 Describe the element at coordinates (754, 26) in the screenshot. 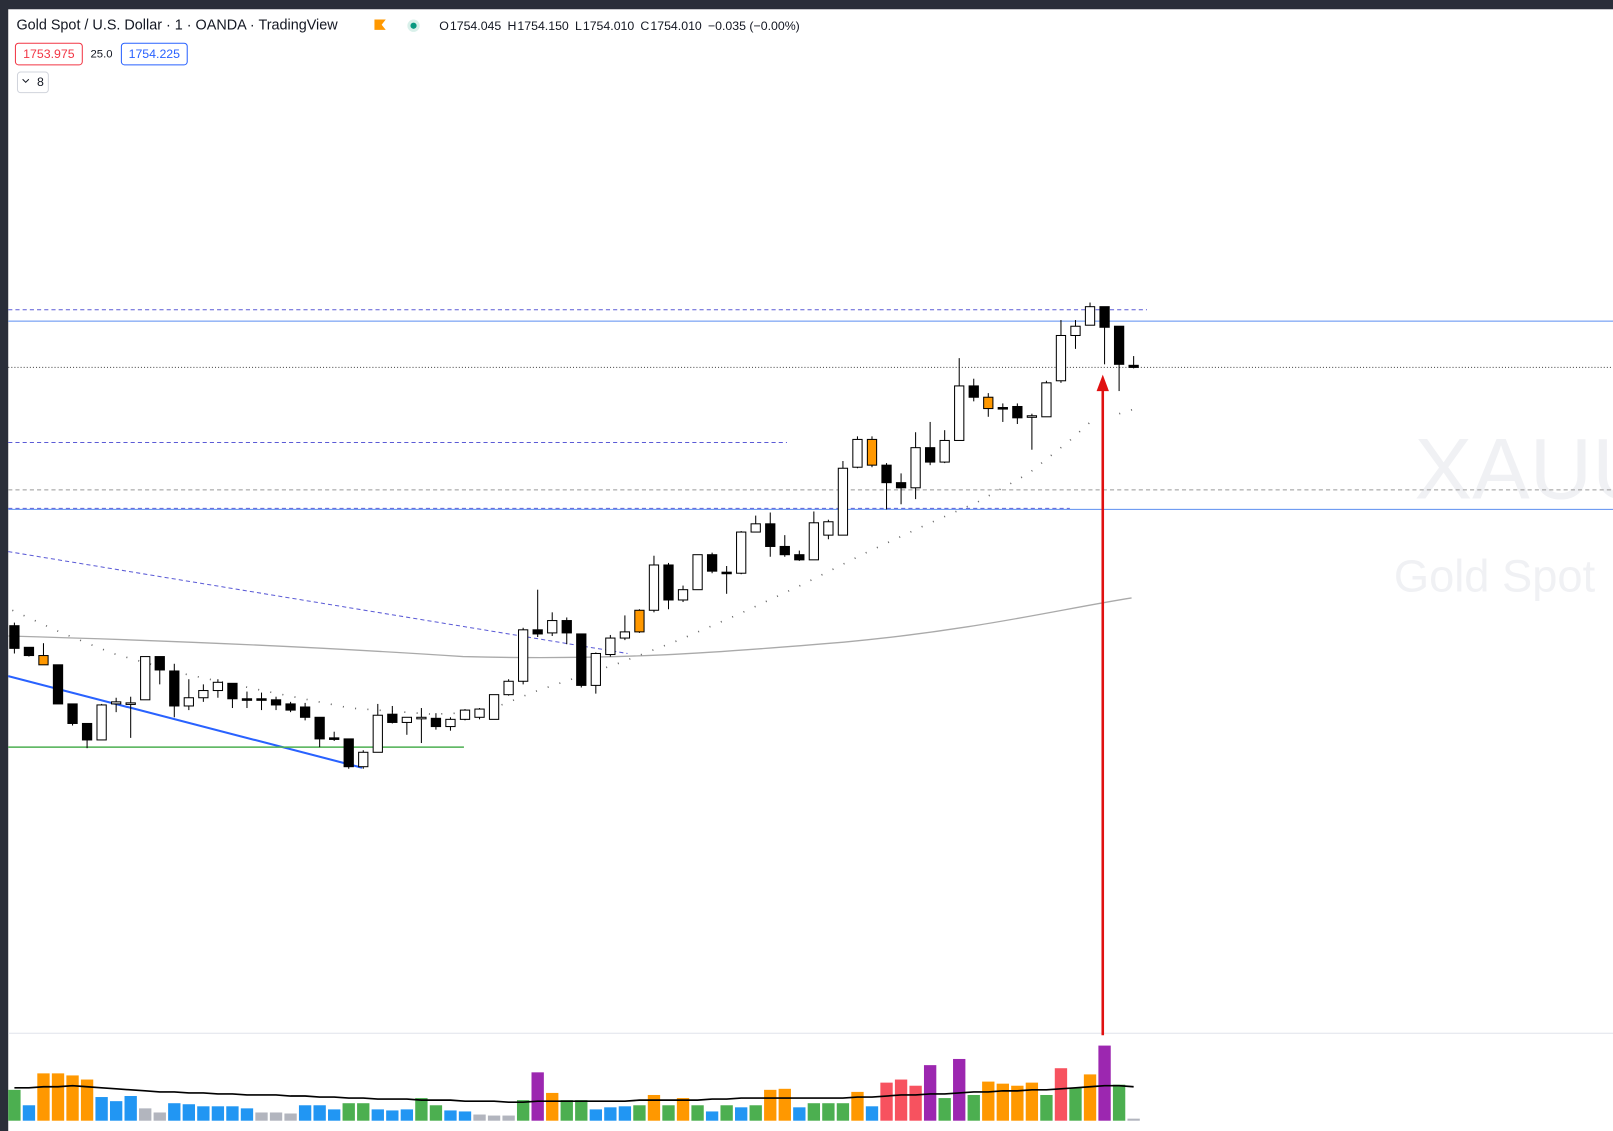

I see `change: −0.035 (−0.00%)` at that location.